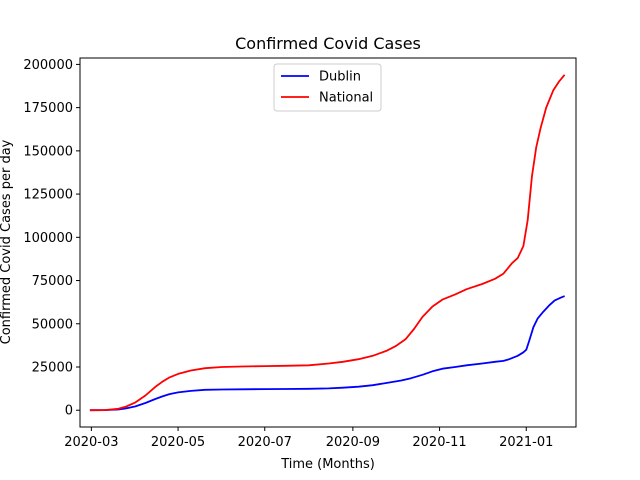 Image resolution: width=640 pixels, height=480 pixels. What do you see at coordinates (52, 324) in the screenshot?
I see `y-tick-label: 50000` at bounding box center [52, 324].